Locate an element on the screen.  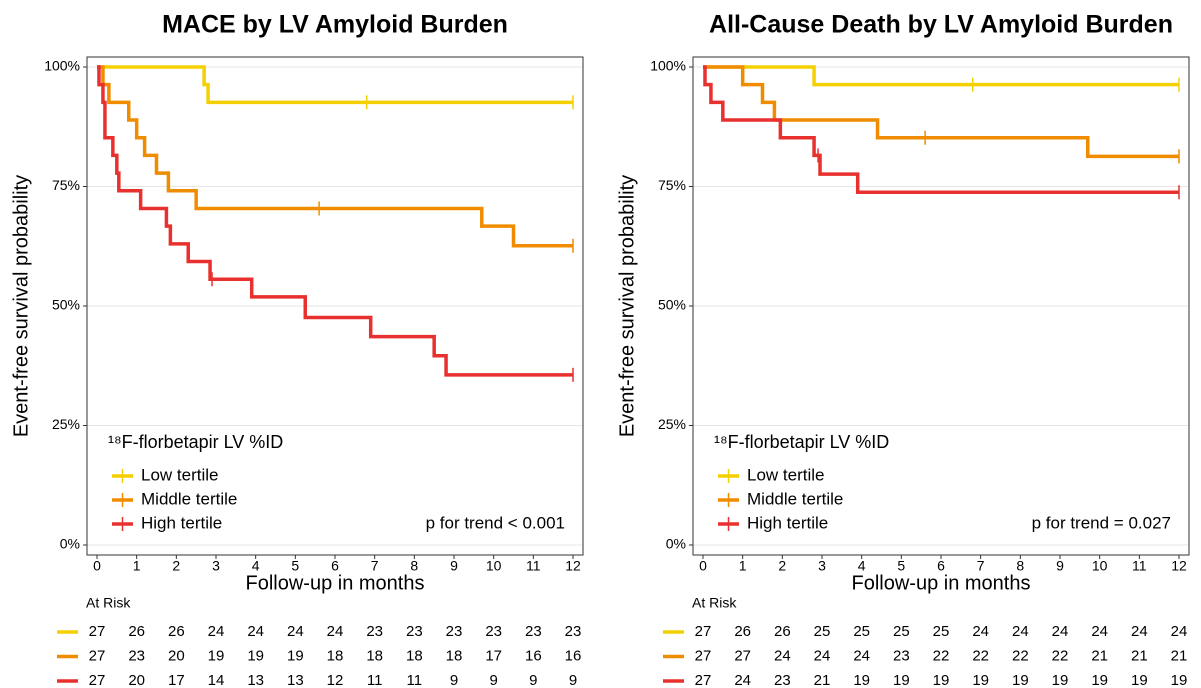
x-tick-label: 7 is located at coordinates (375, 566).